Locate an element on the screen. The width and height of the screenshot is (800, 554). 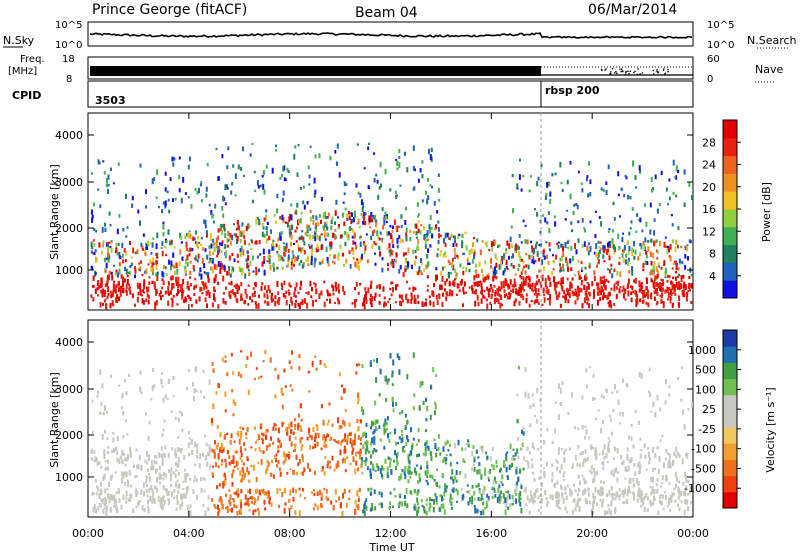
power-colorbar-label: Power [dB] is located at coordinates (766, 212).